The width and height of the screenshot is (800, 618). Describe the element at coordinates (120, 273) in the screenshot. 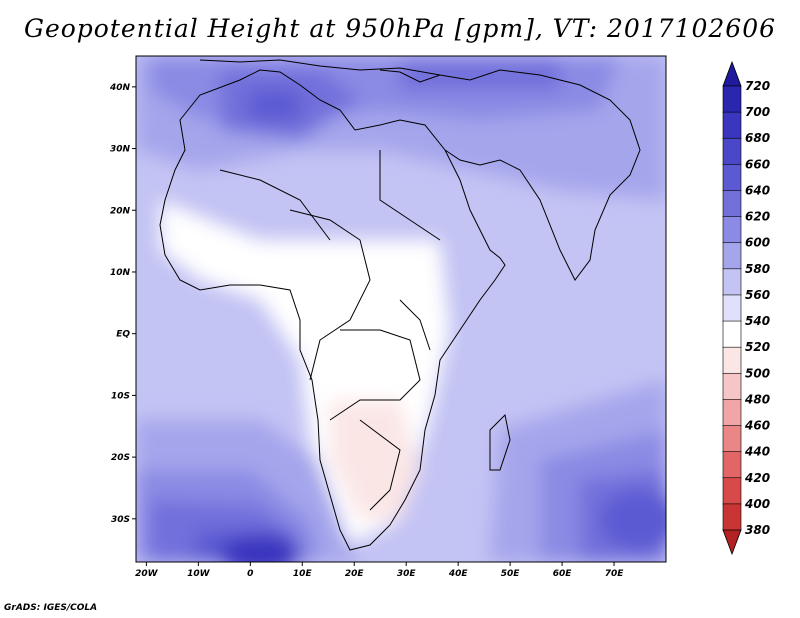

I see `lat-tick-label: 10N` at that location.